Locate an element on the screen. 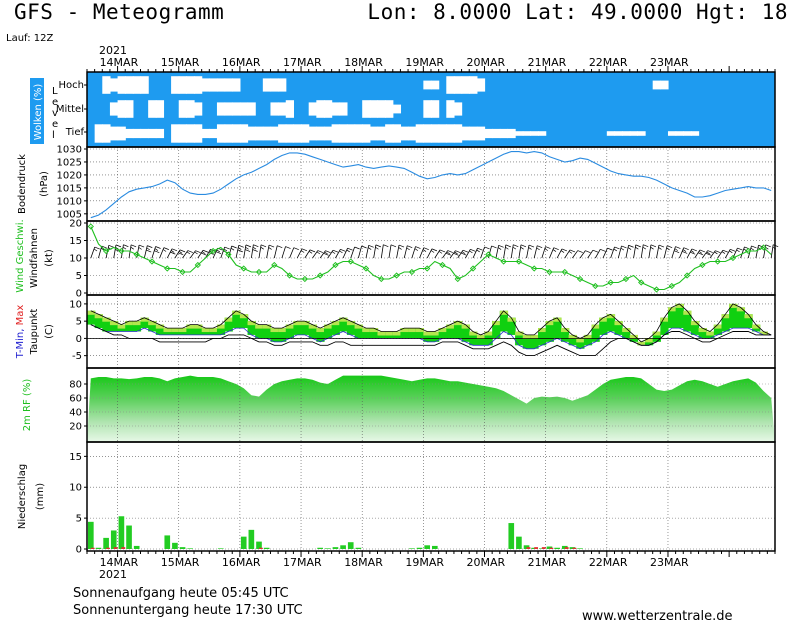 This screenshot has height=625, width=800. day-label-bottom: 15MAR is located at coordinates (180, 562).